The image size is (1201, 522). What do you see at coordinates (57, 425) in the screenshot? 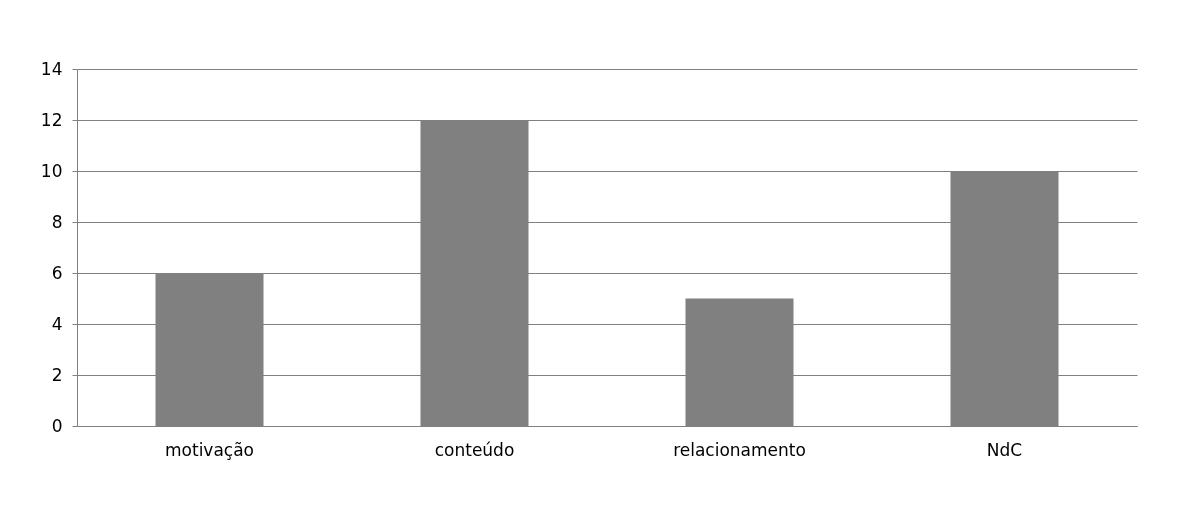
I see `y-tick-label: 0` at bounding box center [57, 425].